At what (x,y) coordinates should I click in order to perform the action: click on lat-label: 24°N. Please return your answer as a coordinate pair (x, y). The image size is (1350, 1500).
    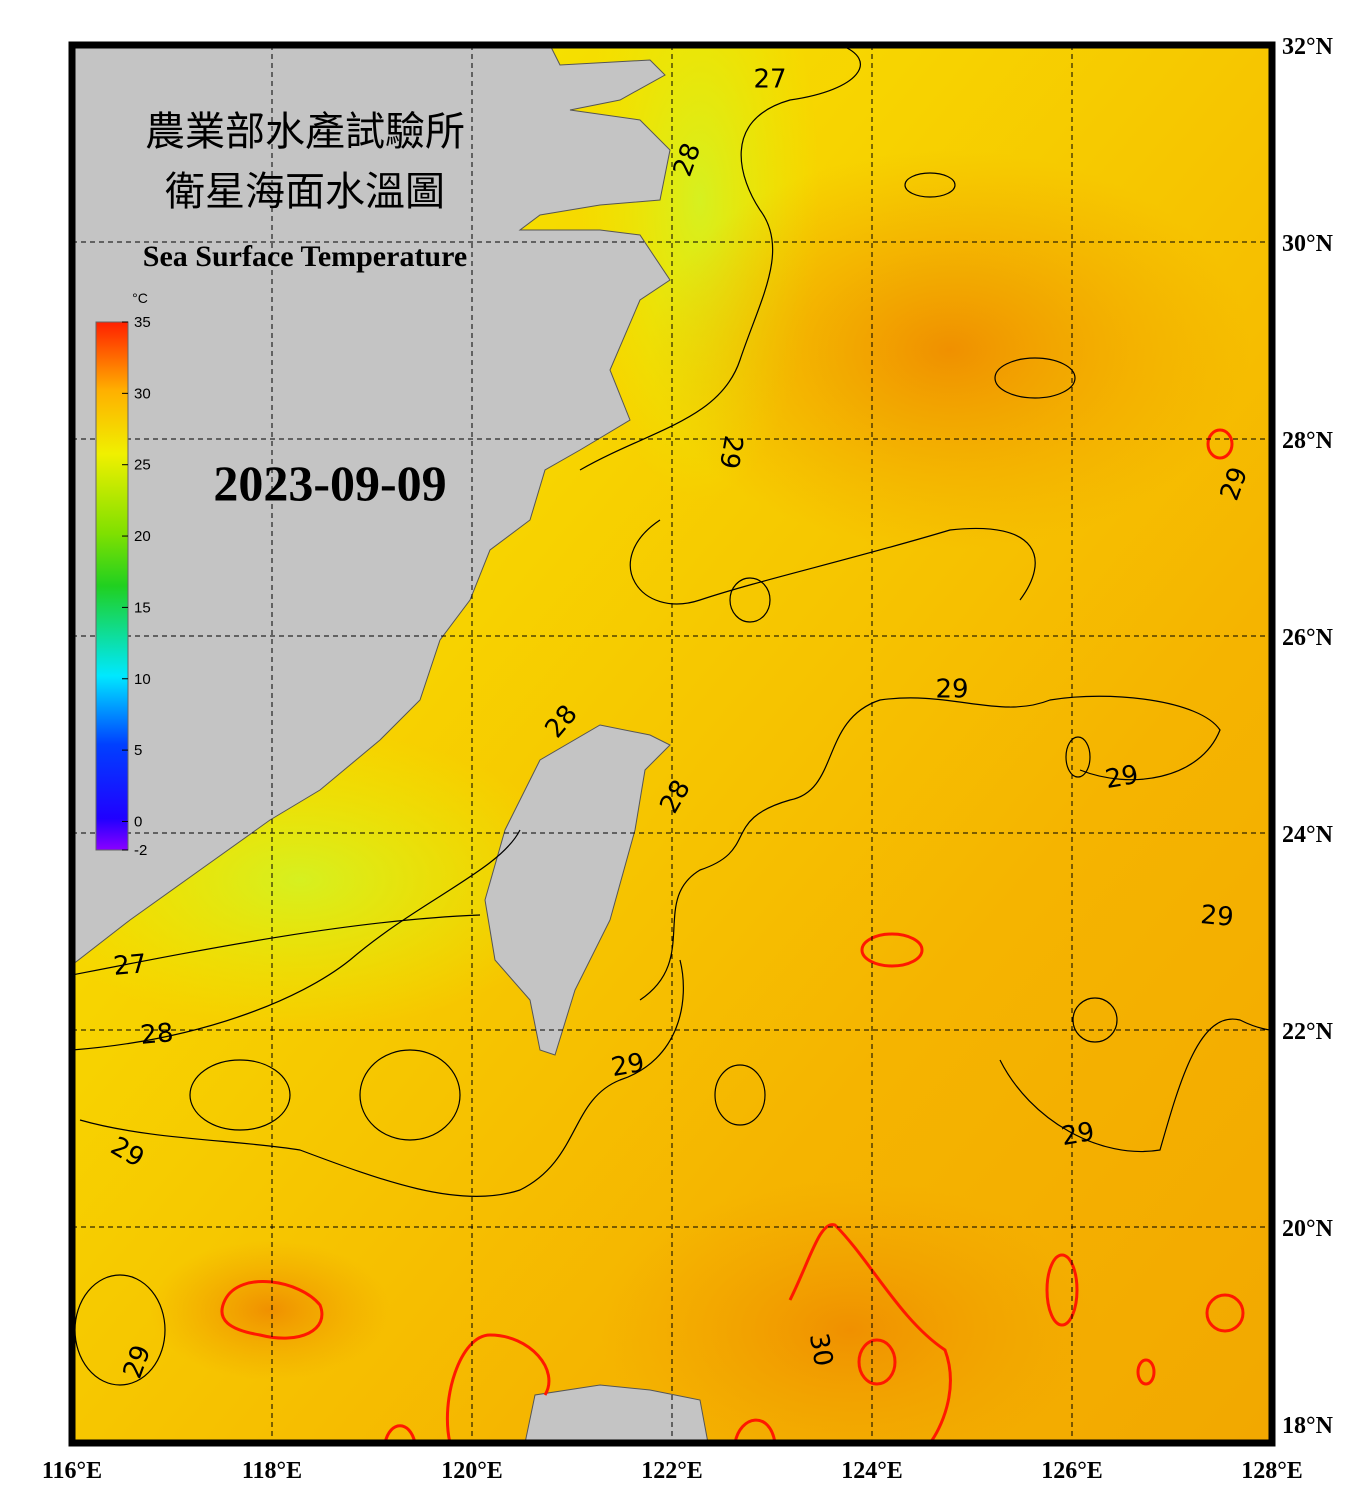
    Looking at the image, I should click on (1308, 835).